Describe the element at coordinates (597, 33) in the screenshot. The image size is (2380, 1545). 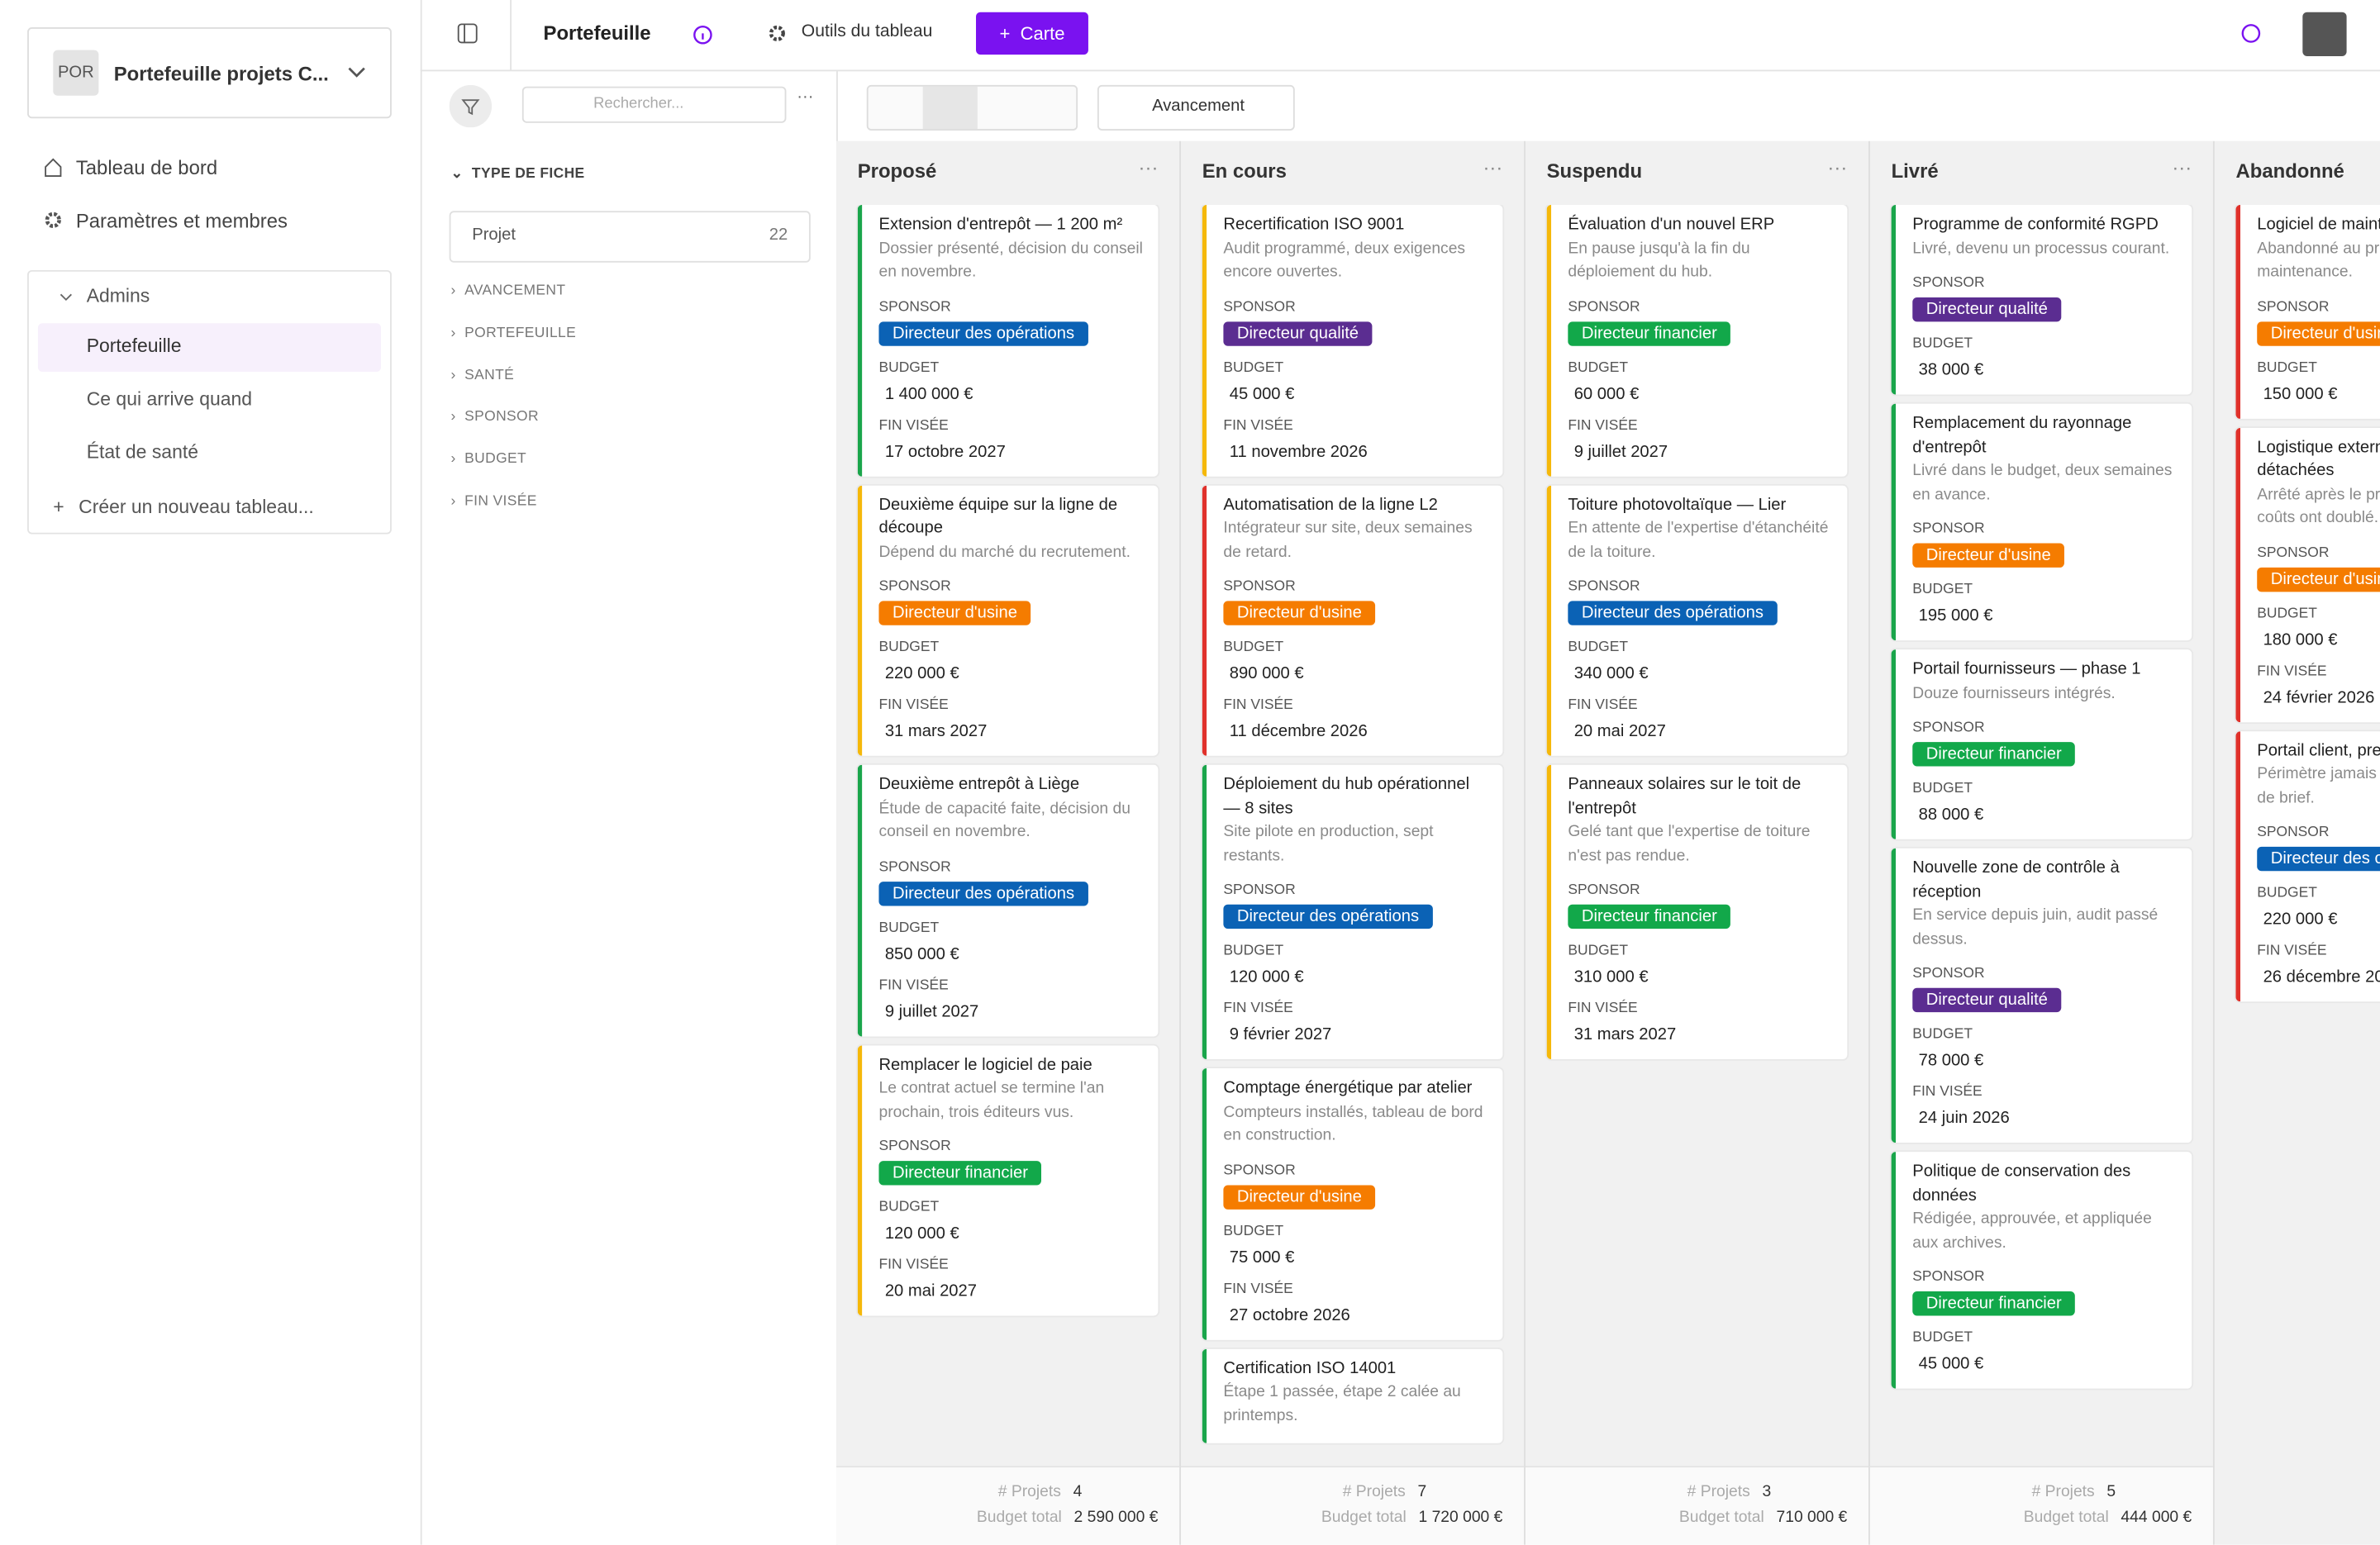
I see `board-title: Portefeuille` at that location.